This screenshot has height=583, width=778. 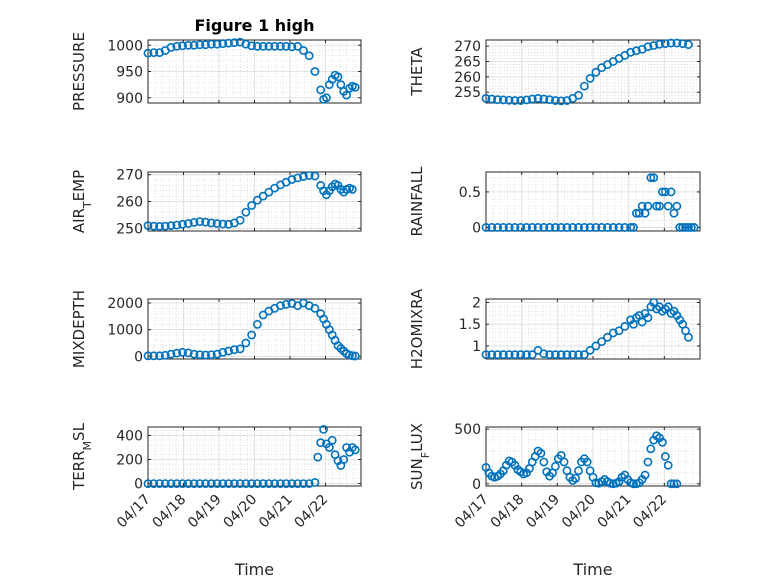 What do you see at coordinates (476, 303) in the screenshot?
I see `y-tick-label: 2` at bounding box center [476, 303].